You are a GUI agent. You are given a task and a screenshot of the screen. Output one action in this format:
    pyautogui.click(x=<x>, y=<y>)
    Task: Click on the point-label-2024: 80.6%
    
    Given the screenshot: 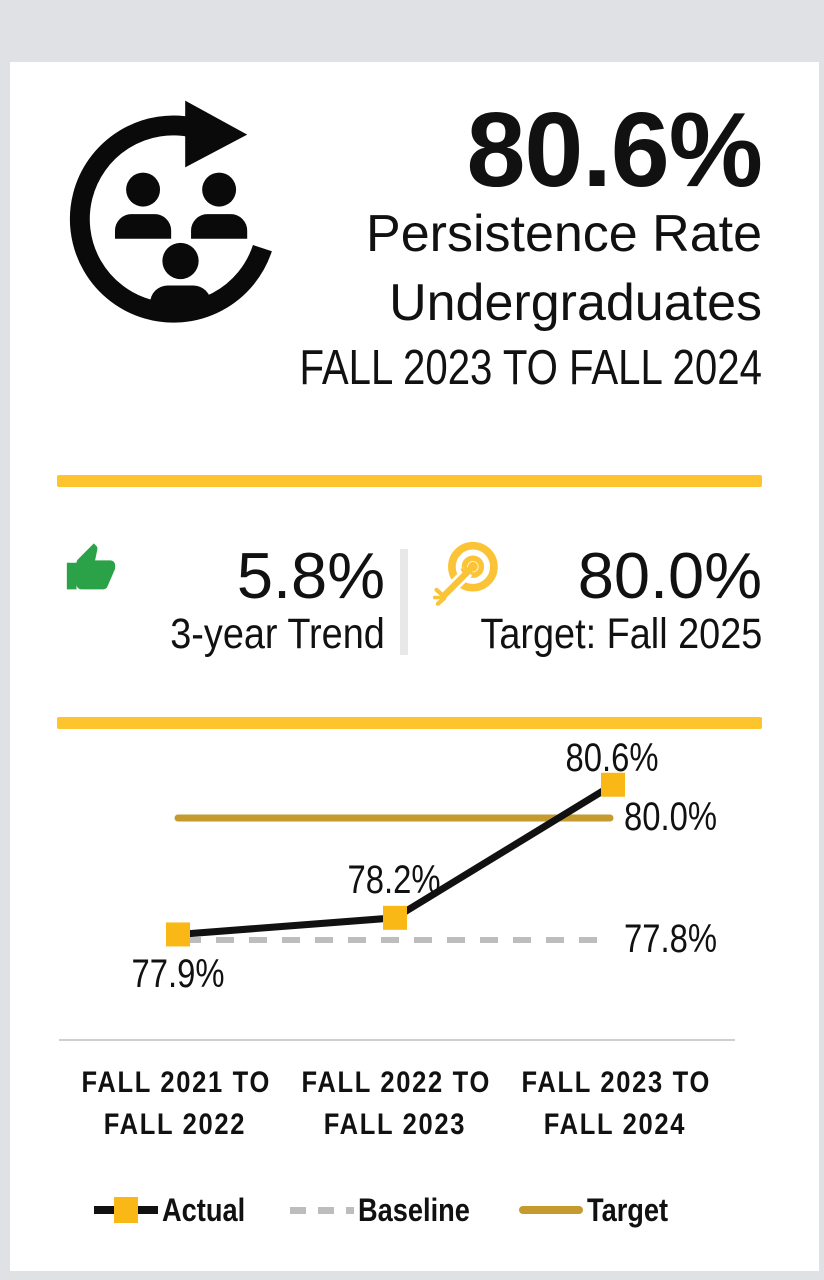 What is the action you would take?
    pyautogui.click(x=612, y=758)
    